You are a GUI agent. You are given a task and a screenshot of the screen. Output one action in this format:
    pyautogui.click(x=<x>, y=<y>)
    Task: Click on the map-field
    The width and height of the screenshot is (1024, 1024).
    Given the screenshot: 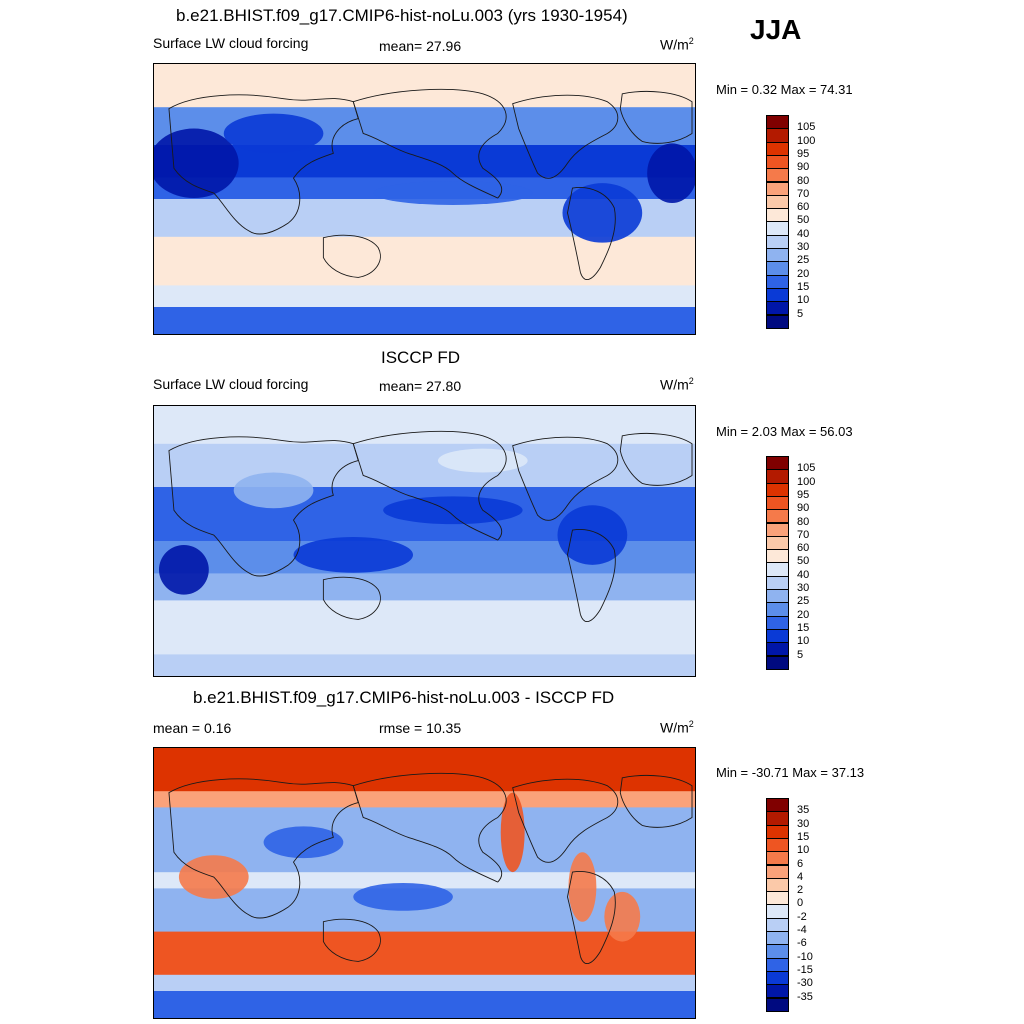 What is the action you would take?
    pyautogui.click(x=424, y=541)
    